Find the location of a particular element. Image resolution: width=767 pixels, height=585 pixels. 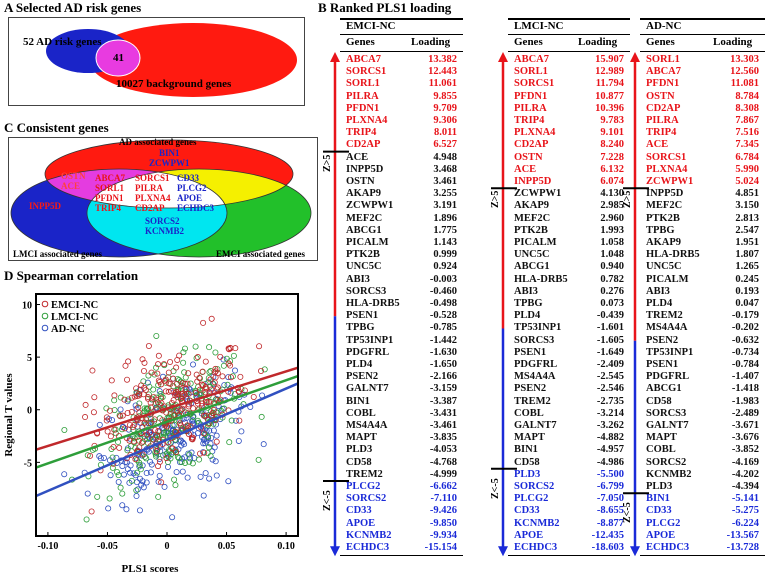

gene-loading: -18.603 is located at coordinates (607, 547).